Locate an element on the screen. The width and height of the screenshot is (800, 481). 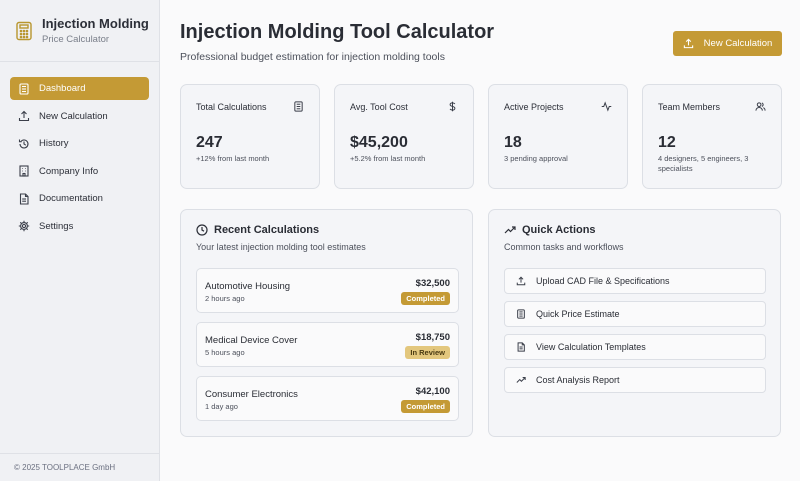
calculation-price: $42,100 is located at coordinates (432, 391).